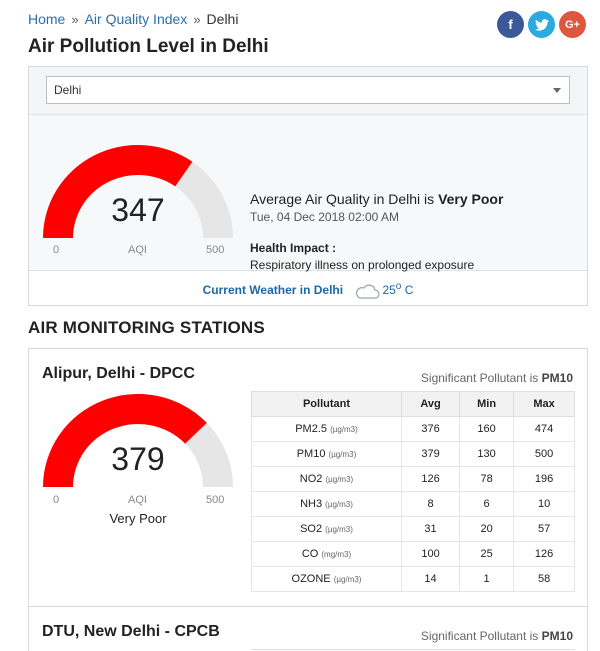 Image resolution: width=600 pixels, height=651 pixels. I want to click on chevron-down-icon, so click(557, 90).